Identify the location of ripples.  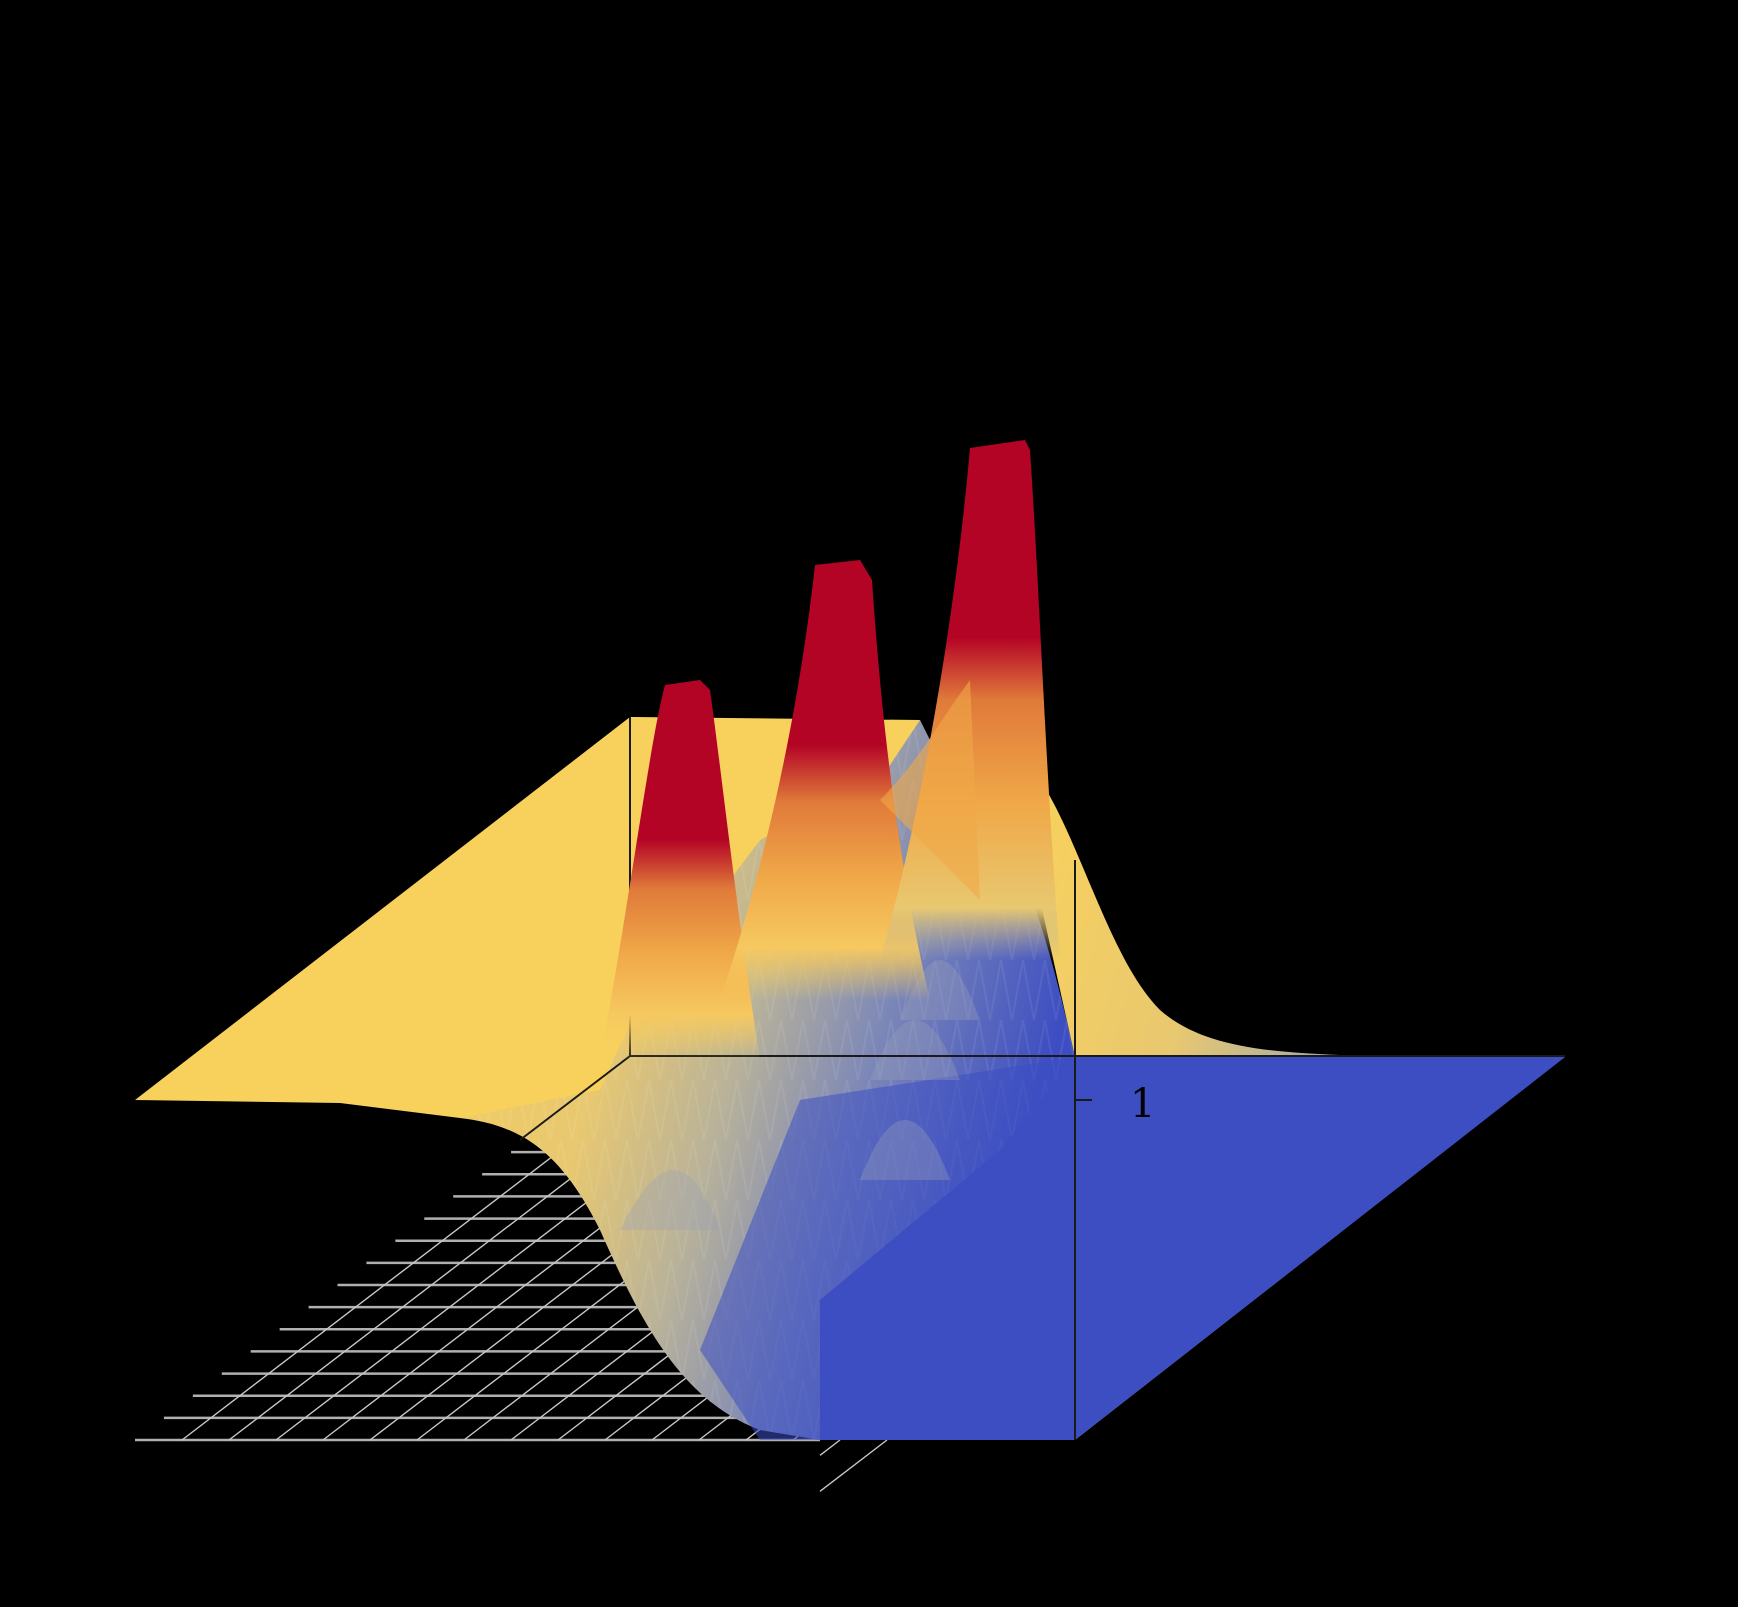
(800, 1095).